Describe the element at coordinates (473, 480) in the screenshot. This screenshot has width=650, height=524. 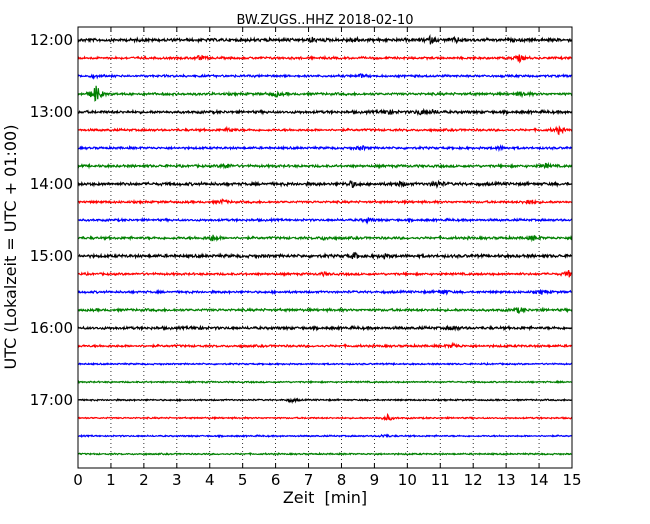
I see `x-tick-label: 12` at that location.